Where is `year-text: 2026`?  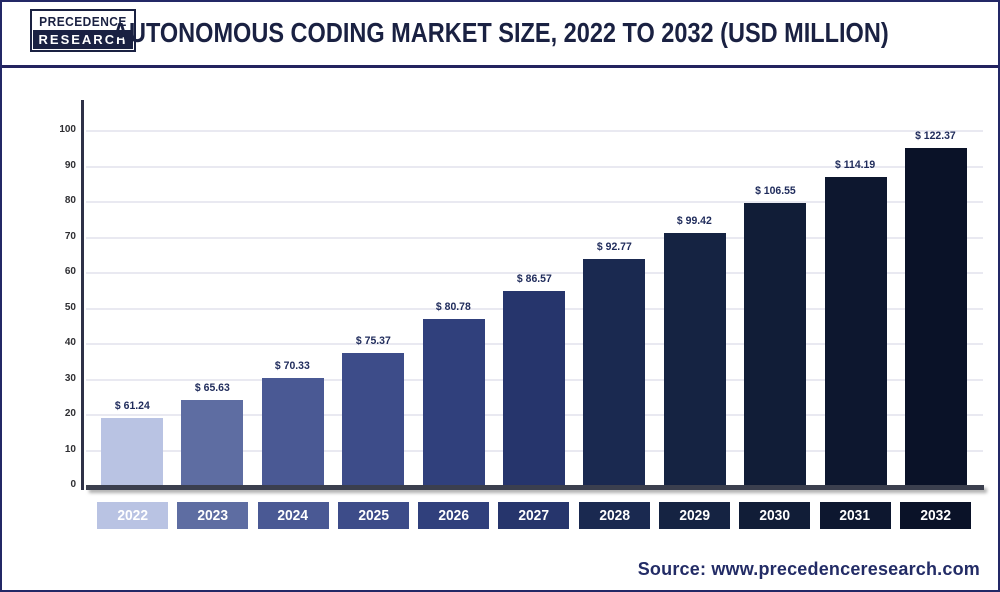
year-text: 2026 is located at coordinates (454, 515).